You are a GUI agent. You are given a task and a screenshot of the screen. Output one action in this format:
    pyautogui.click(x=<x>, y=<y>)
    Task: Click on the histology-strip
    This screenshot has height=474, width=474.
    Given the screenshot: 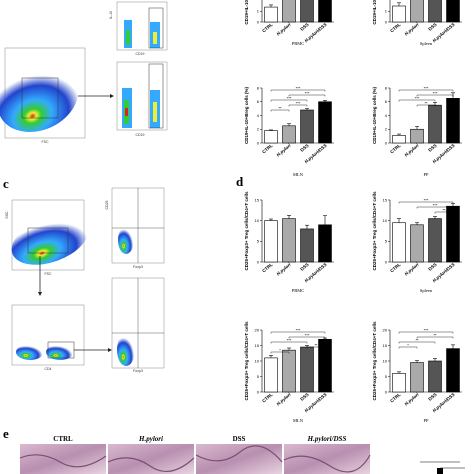 What is the action you would take?
    pyautogui.click(x=242, y=459)
    